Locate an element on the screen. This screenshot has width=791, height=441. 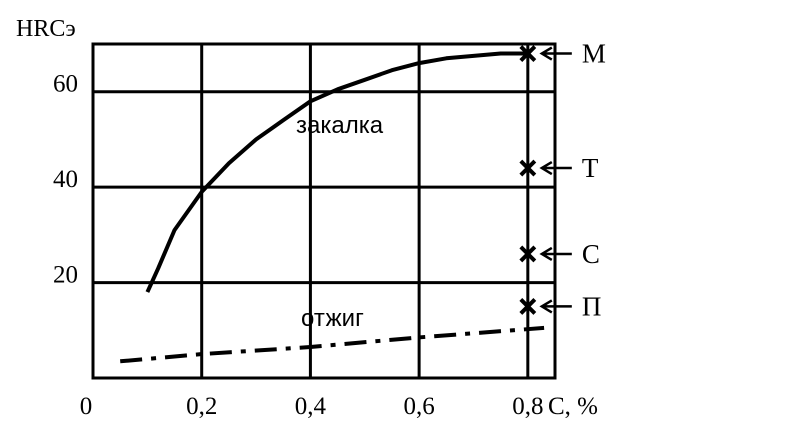
series-label-1: отжиг is located at coordinates (332, 318).